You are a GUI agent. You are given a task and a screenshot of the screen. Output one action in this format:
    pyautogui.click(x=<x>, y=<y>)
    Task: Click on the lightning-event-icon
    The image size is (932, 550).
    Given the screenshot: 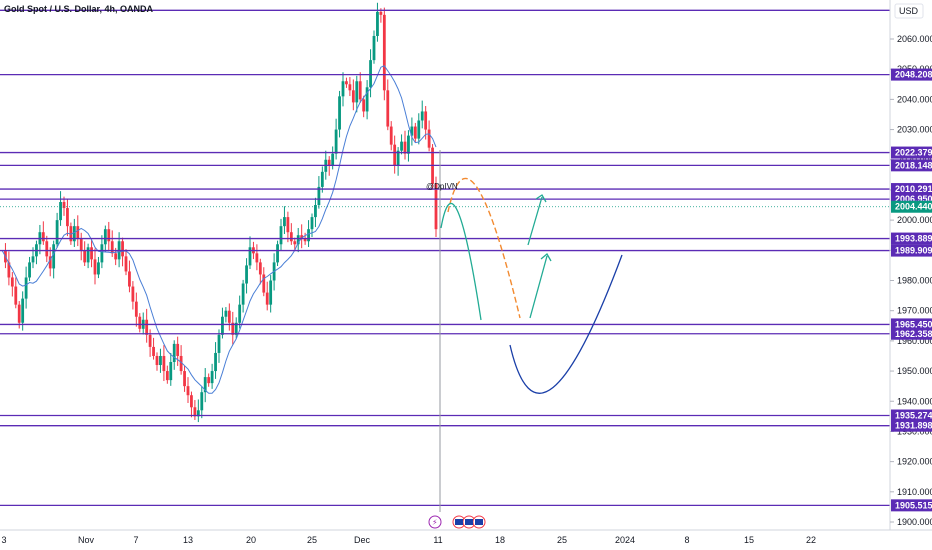 What is the action you would take?
    pyautogui.click(x=435, y=522)
    